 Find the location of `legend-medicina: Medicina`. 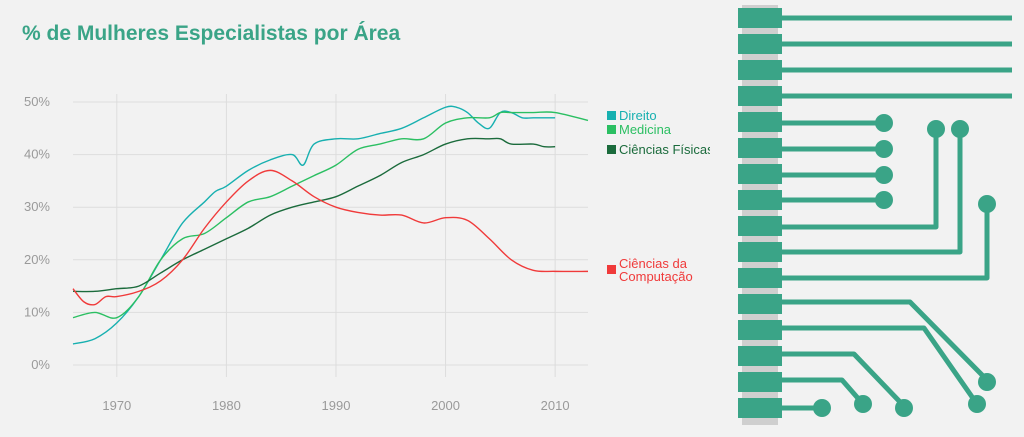

legend-medicina: Medicina is located at coordinates (639, 129).